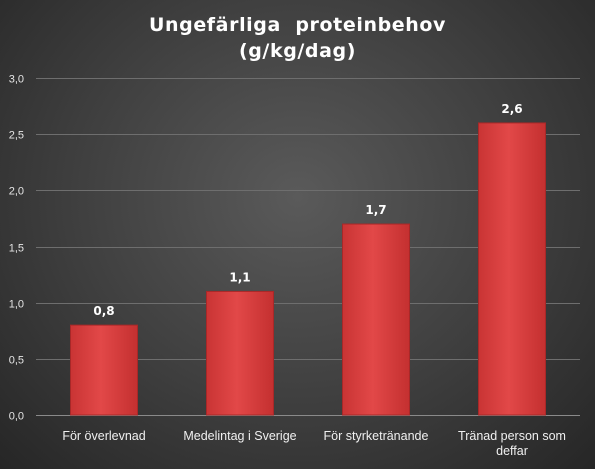 This screenshot has width=595, height=469. What do you see at coordinates (16, 192) in the screenshot?
I see `y-tick-label: 2,0` at bounding box center [16, 192].